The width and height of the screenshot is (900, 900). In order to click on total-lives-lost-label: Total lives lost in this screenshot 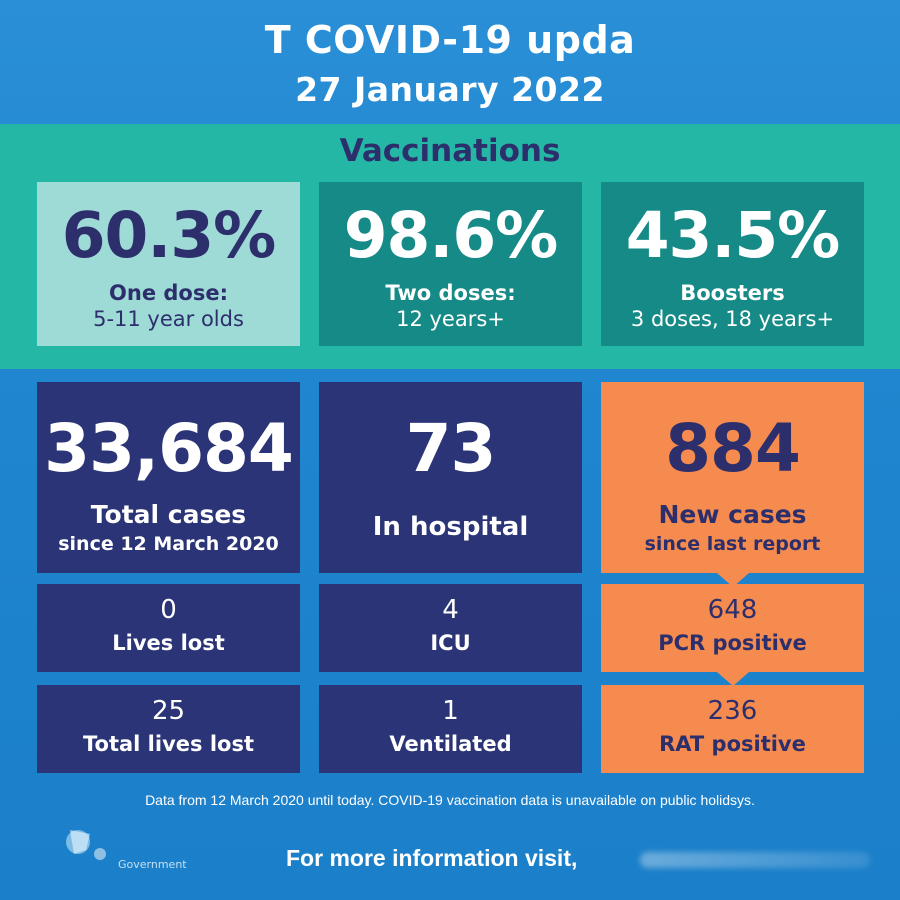, I will do `click(168, 743)`.